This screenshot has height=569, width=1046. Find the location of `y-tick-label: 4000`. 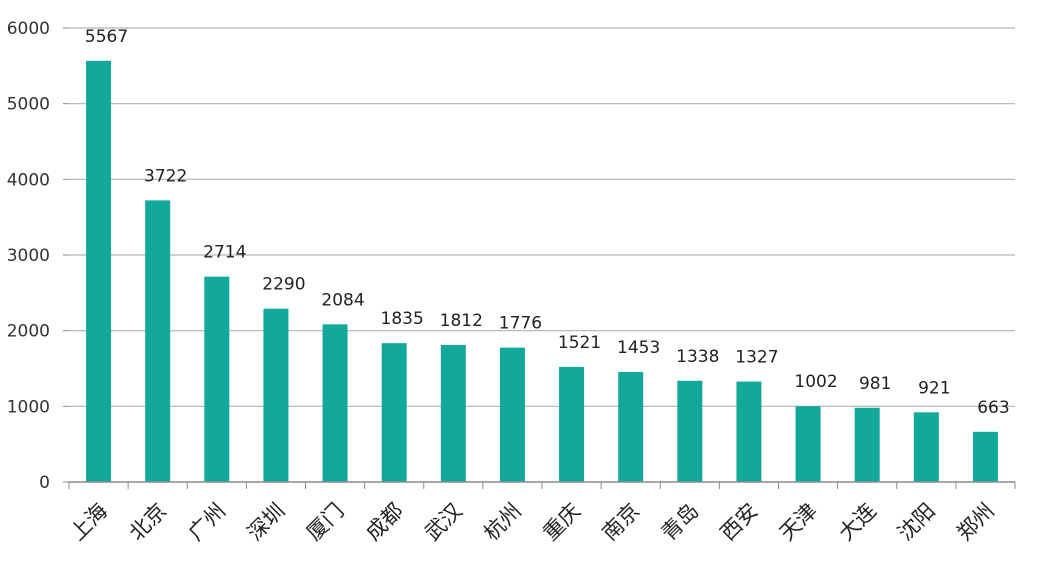

y-tick-label: 4000 is located at coordinates (28, 180).